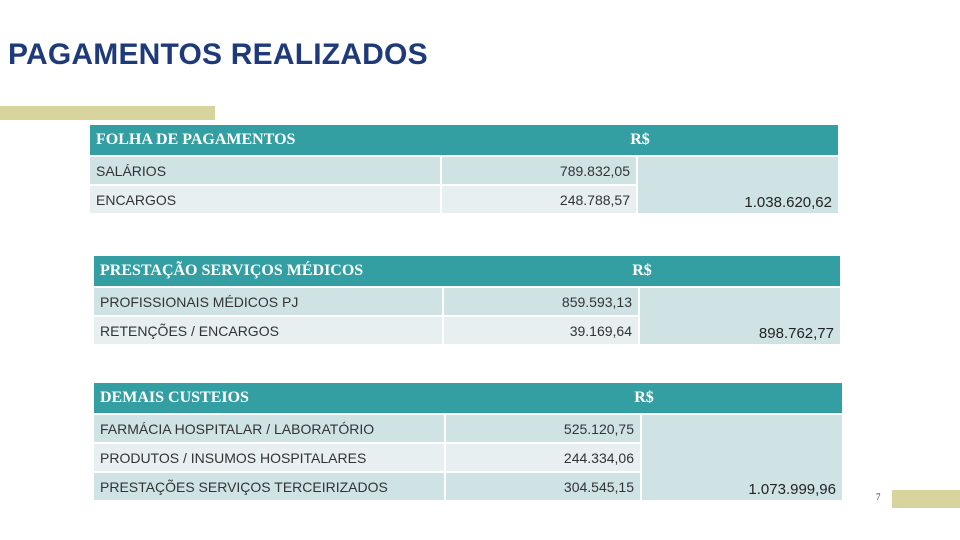  Describe the element at coordinates (269, 271) in the screenshot. I see `table-header-title: PRESTAÇÃO SERVIÇOS MÉDICOS` at that location.